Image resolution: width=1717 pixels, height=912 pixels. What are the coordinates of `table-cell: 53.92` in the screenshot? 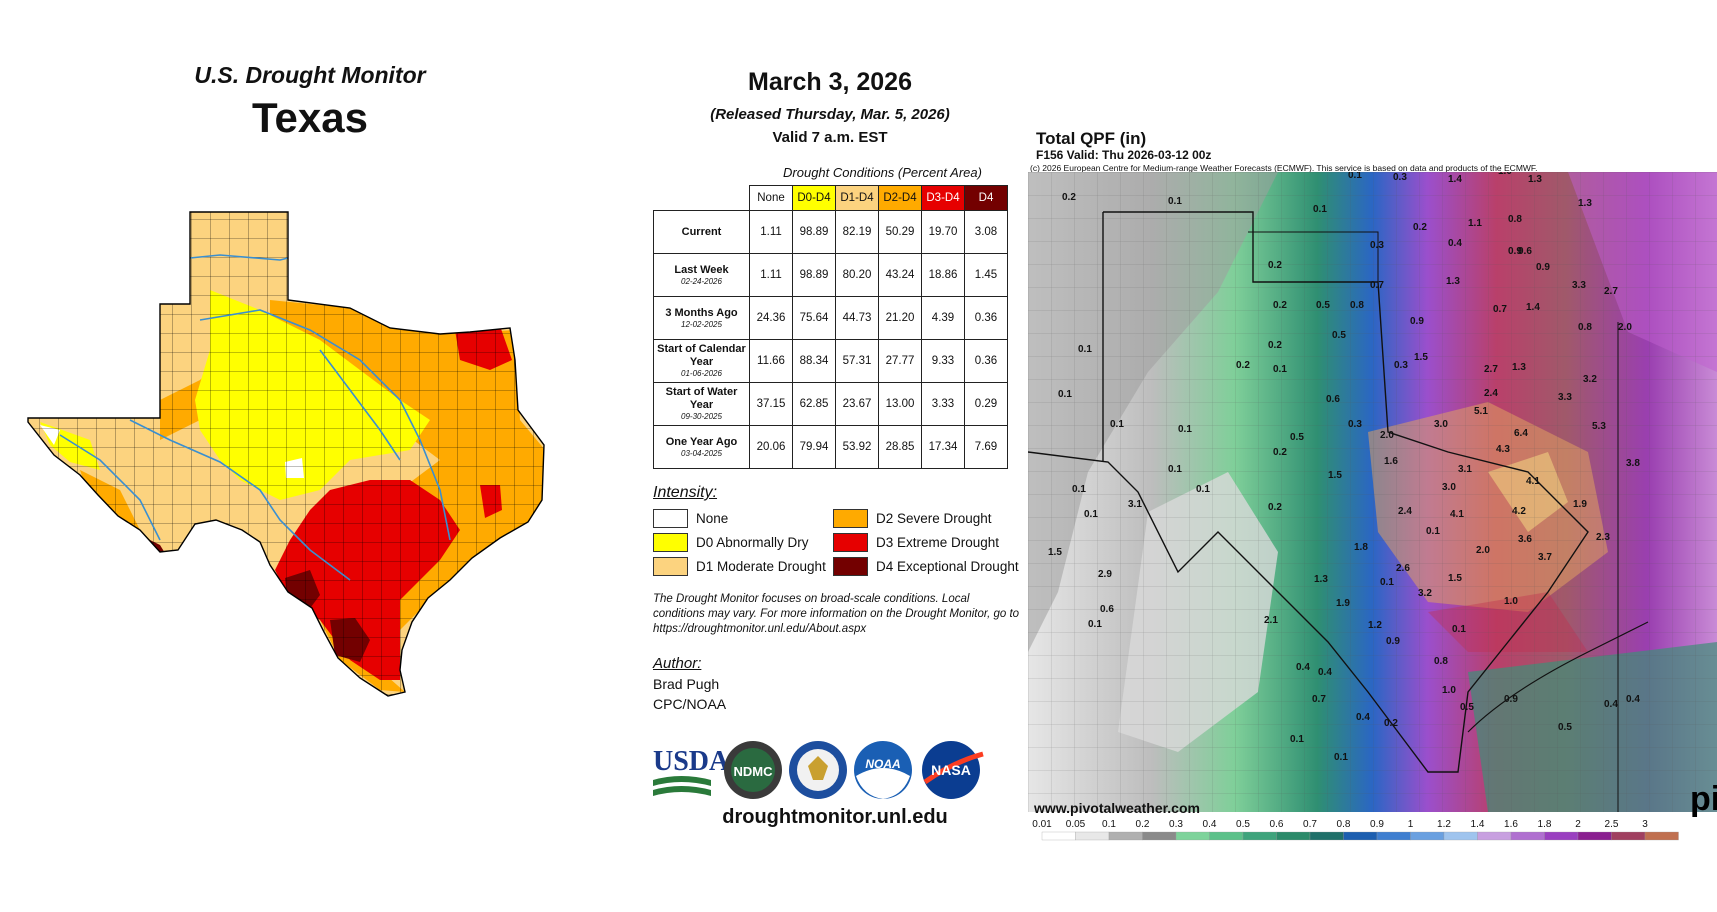 It's located at (857, 447).